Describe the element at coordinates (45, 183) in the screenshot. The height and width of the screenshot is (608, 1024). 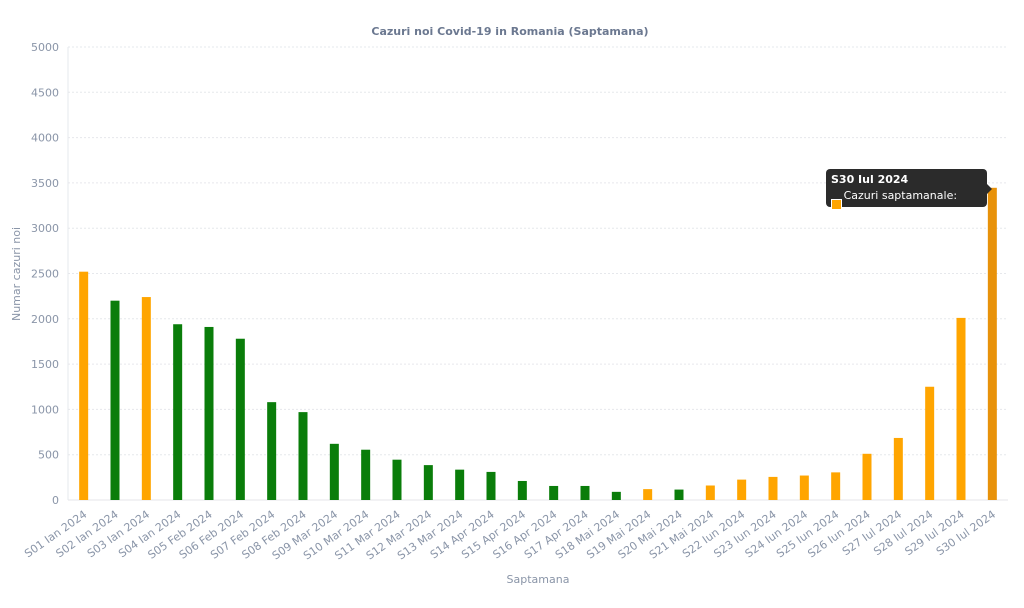
I see `y-tick-label: 3500` at that location.